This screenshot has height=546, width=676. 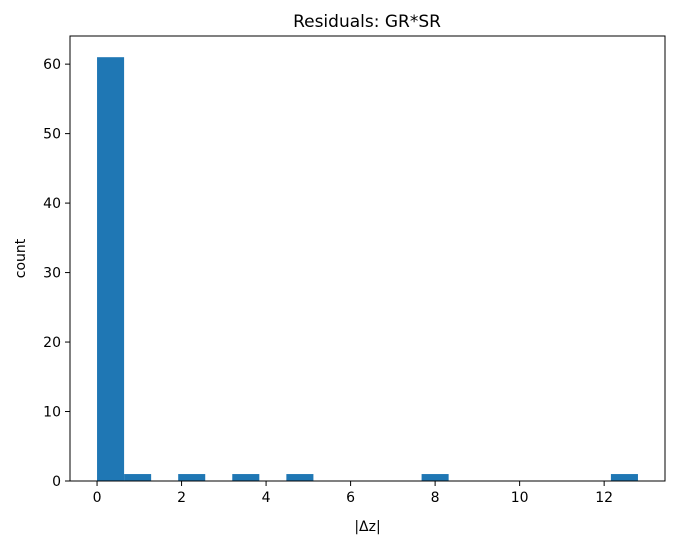 What do you see at coordinates (604, 498) in the screenshot?
I see `x-tick-label: 12` at bounding box center [604, 498].